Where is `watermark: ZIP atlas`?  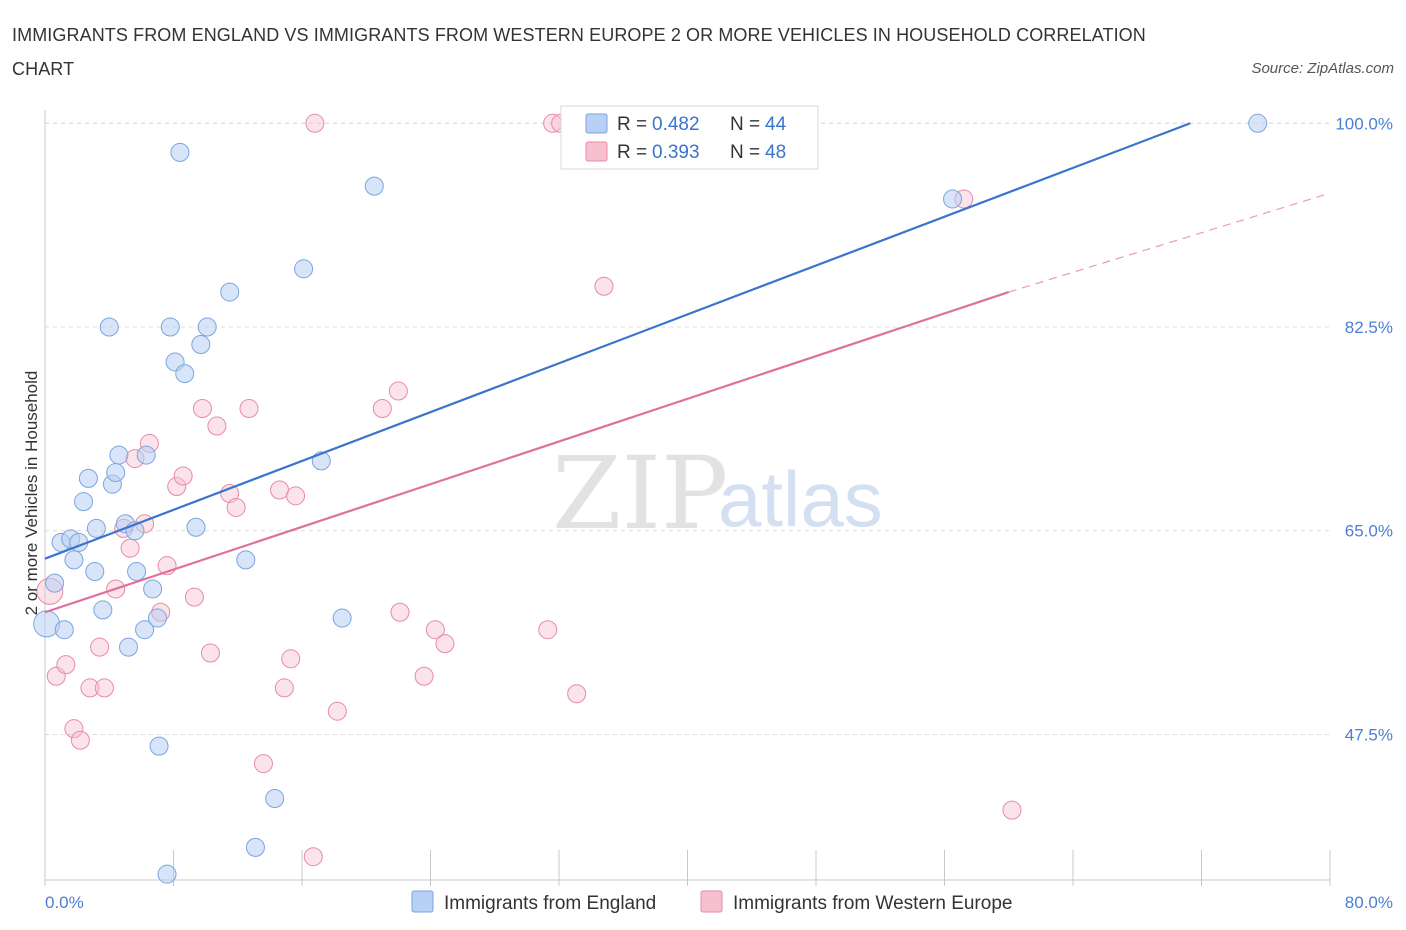
watermark: ZIP atlas is located at coordinates (717, 493).